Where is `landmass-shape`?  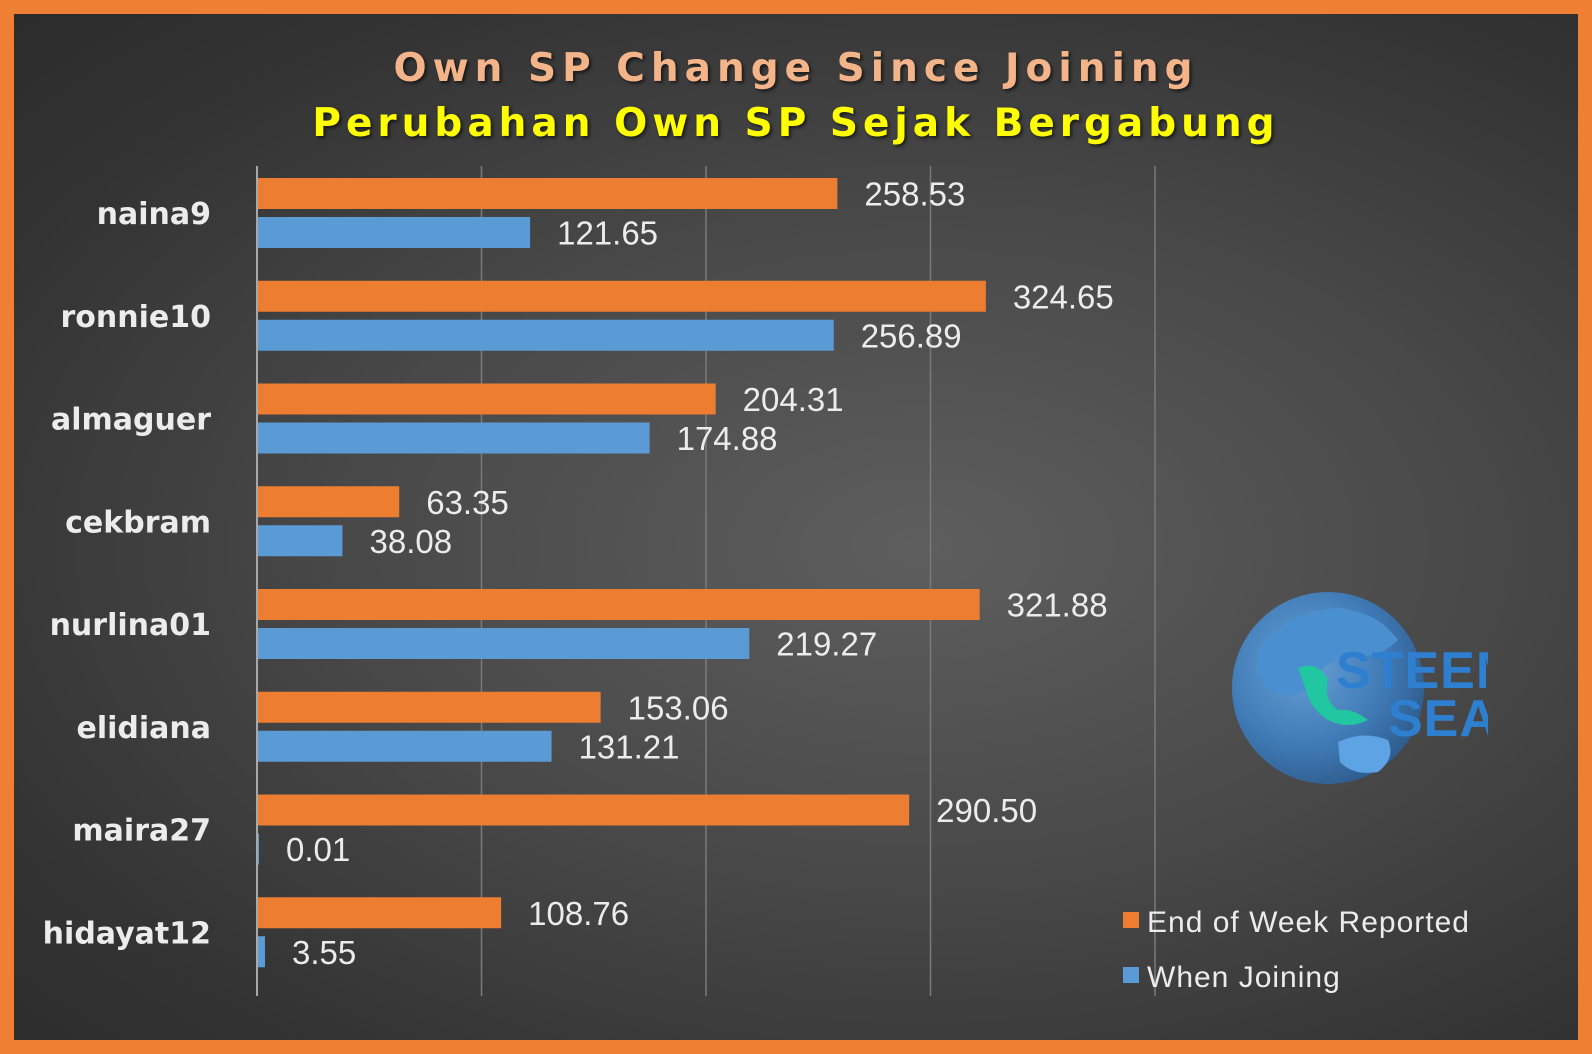 landmass-shape is located at coordinates (1327, 651).